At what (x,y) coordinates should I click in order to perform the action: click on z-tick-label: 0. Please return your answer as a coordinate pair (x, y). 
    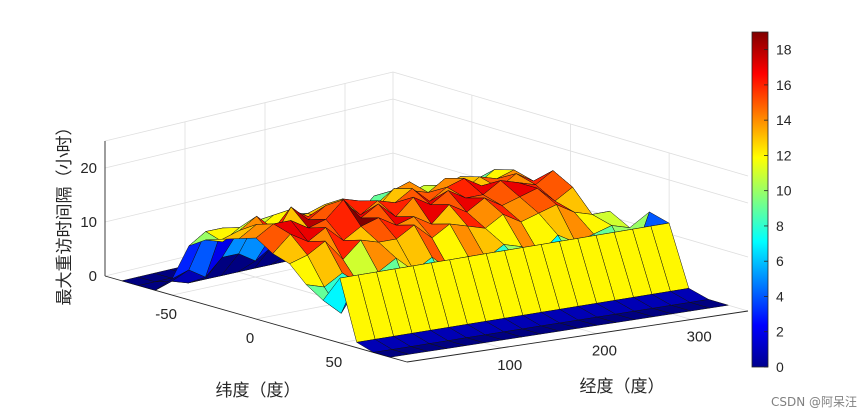
    Looking at the image, I should click on (93, 276).